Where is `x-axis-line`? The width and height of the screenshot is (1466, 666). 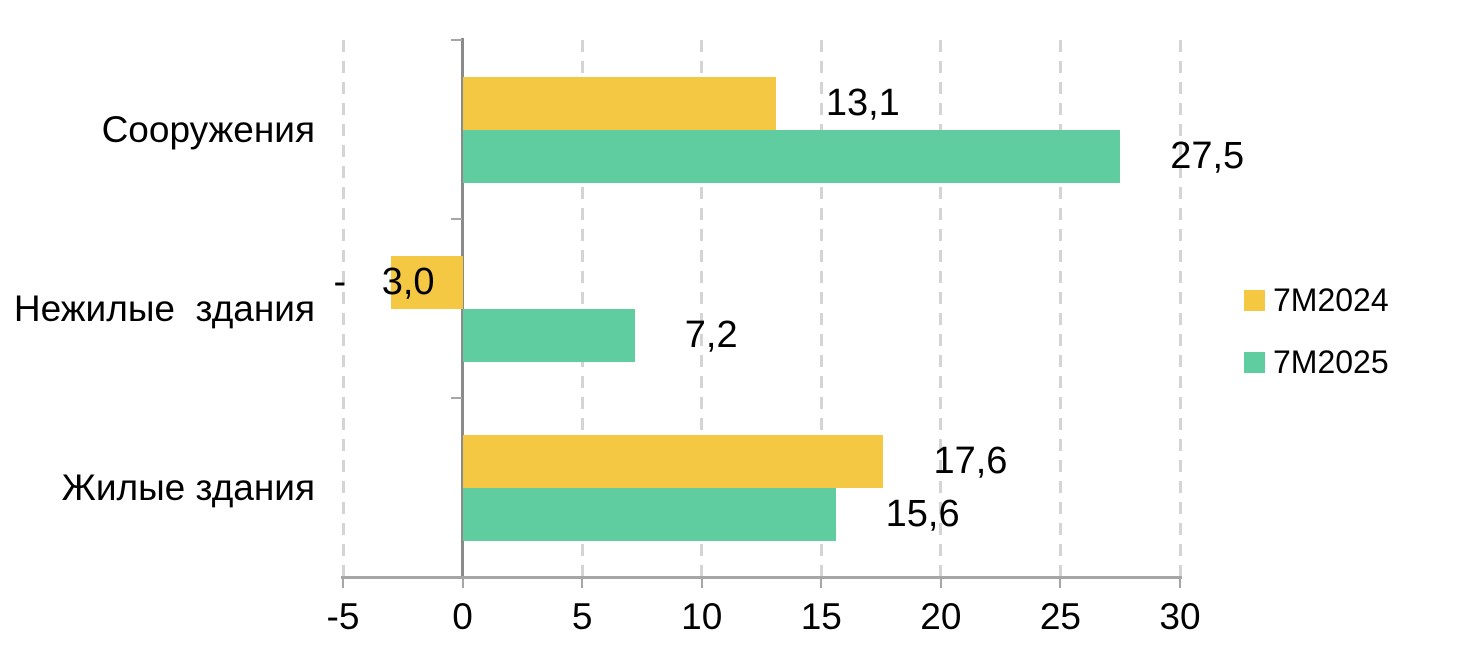 x-axis-line is located at coordinates (761, 577).